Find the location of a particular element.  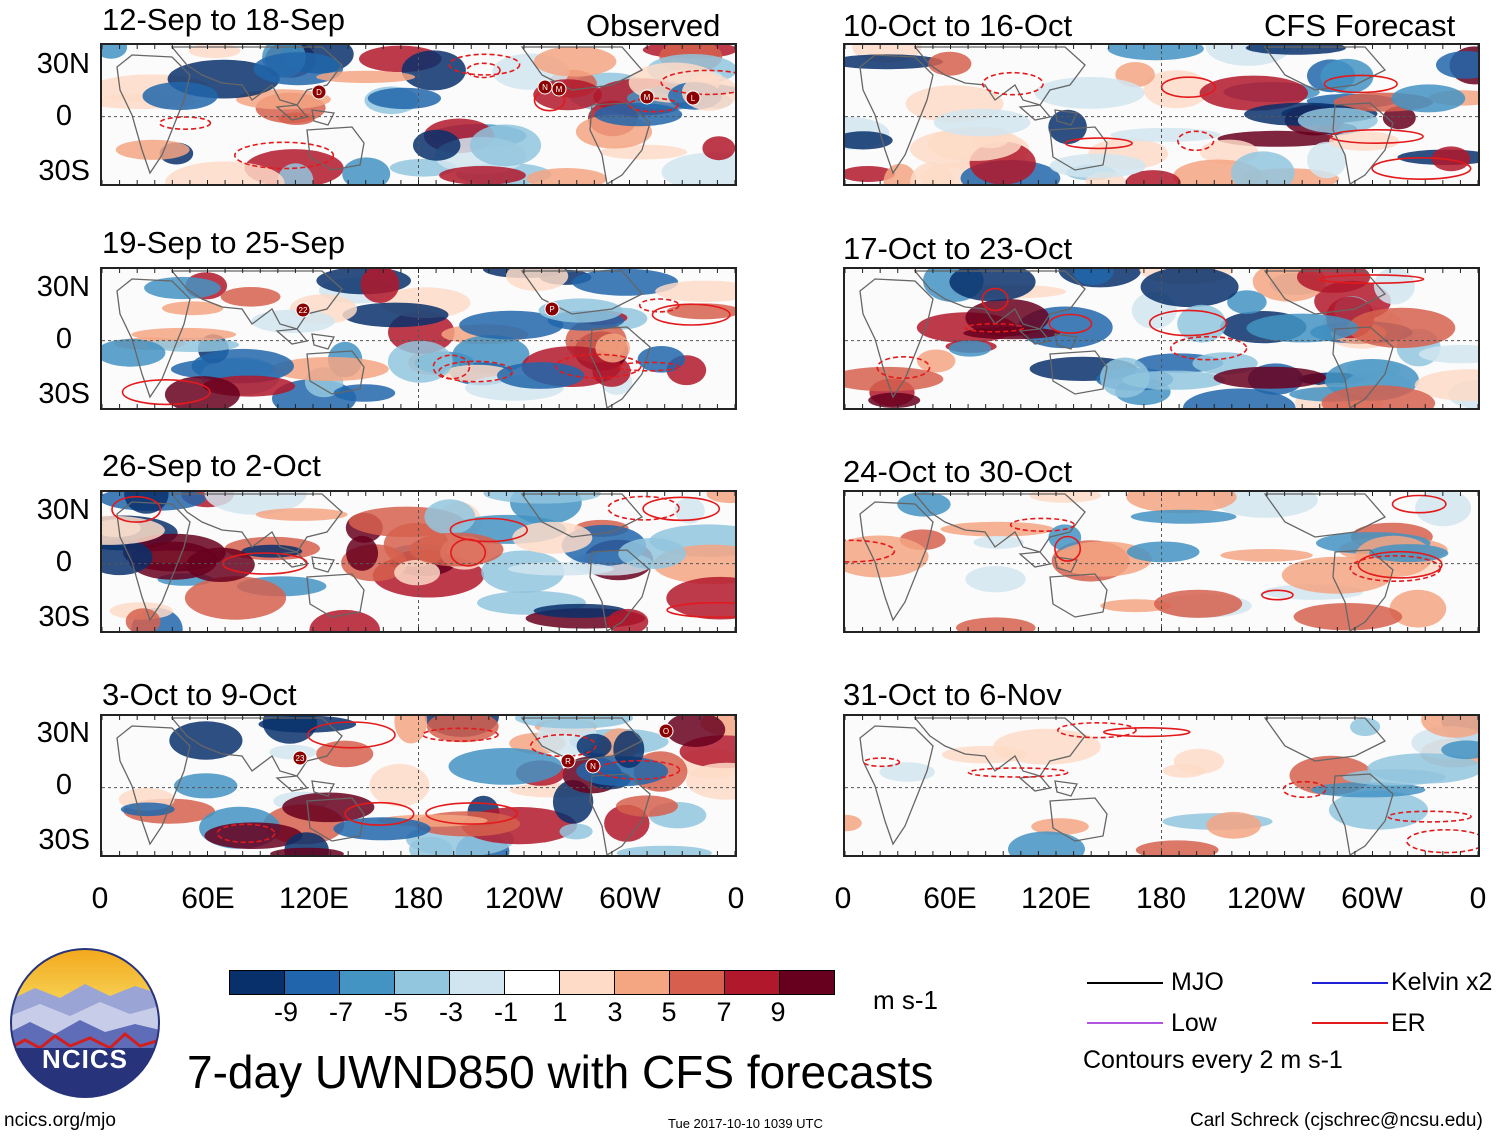

storm-marker-icon: D is located at coordinates (319, 92).